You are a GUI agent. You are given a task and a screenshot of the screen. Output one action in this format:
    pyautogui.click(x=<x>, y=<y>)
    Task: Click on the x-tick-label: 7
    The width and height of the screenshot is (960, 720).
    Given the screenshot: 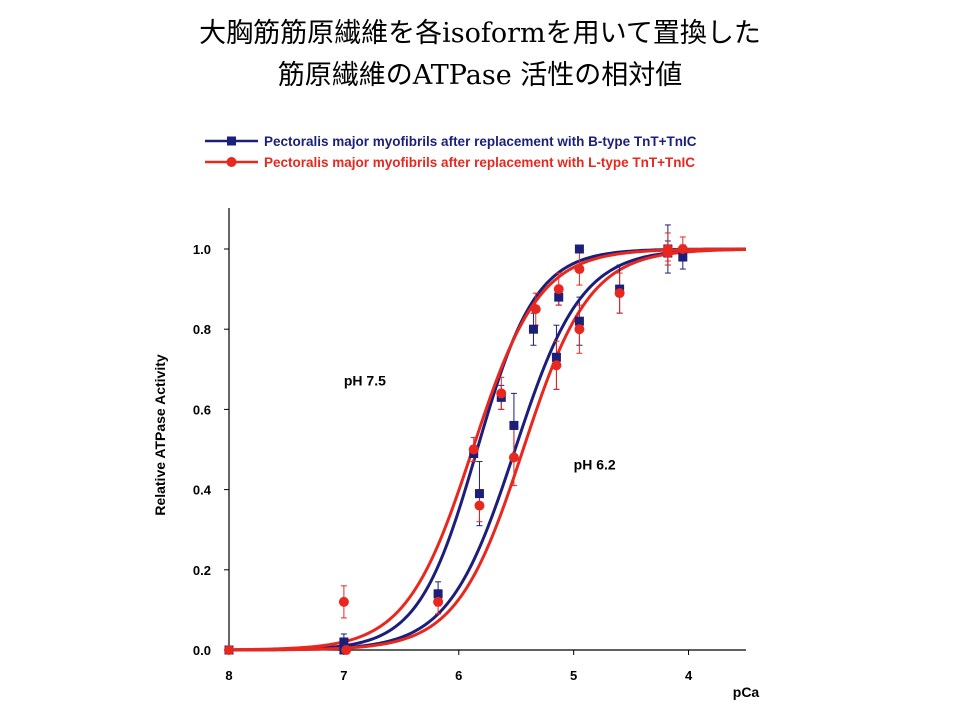 What is the action you would take?
    pyautogui.click(x=343, y=675)
    